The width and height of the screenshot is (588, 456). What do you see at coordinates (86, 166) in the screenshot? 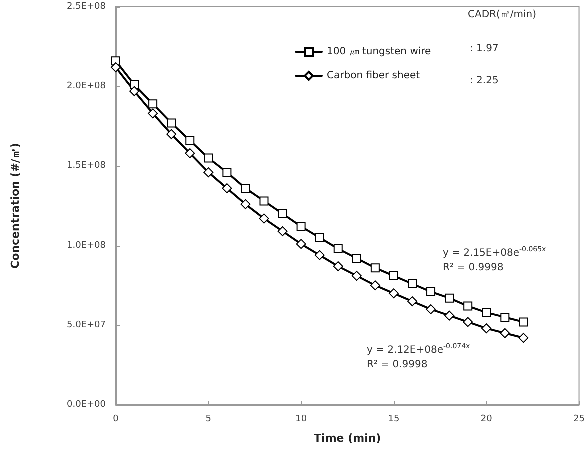
I see `y-tick-label: 1.5E+08` at bounding box center [86, 166].